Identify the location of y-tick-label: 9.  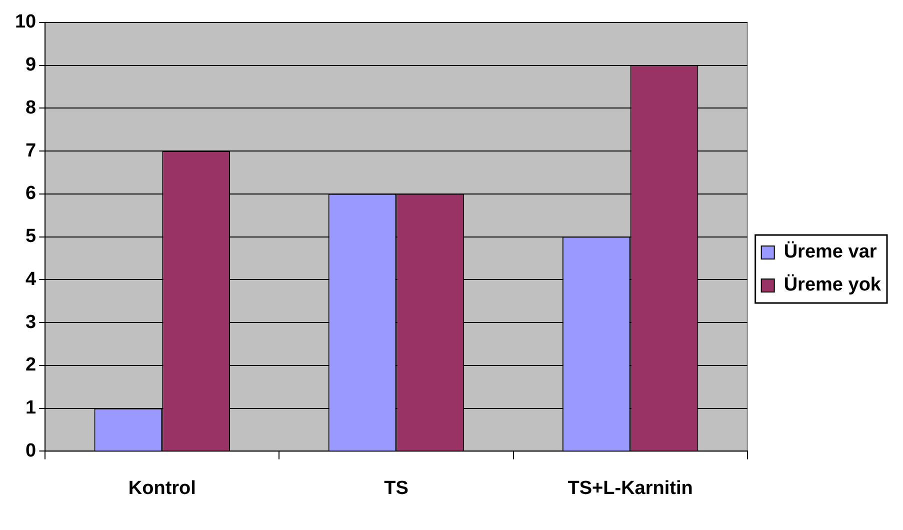
(31, 65).